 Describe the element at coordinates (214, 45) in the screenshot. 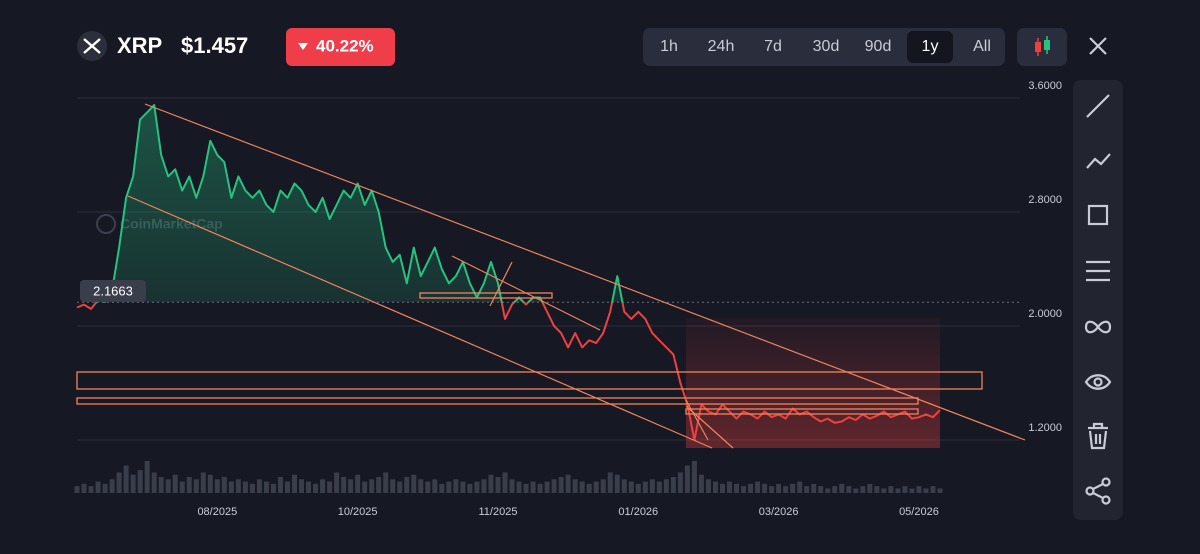

I see `price: $1.457` at that location.